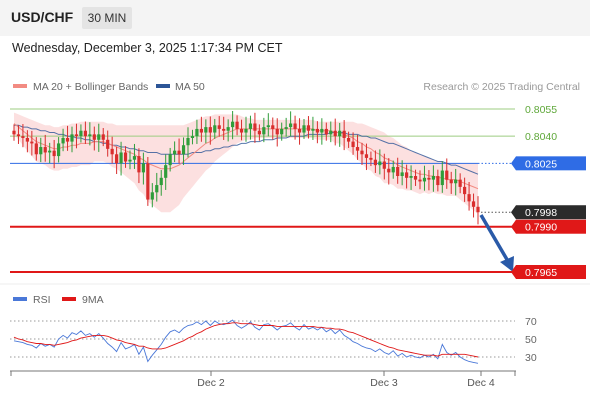  I want to click on price-badge-label: 0.7990, so click(541, 228).